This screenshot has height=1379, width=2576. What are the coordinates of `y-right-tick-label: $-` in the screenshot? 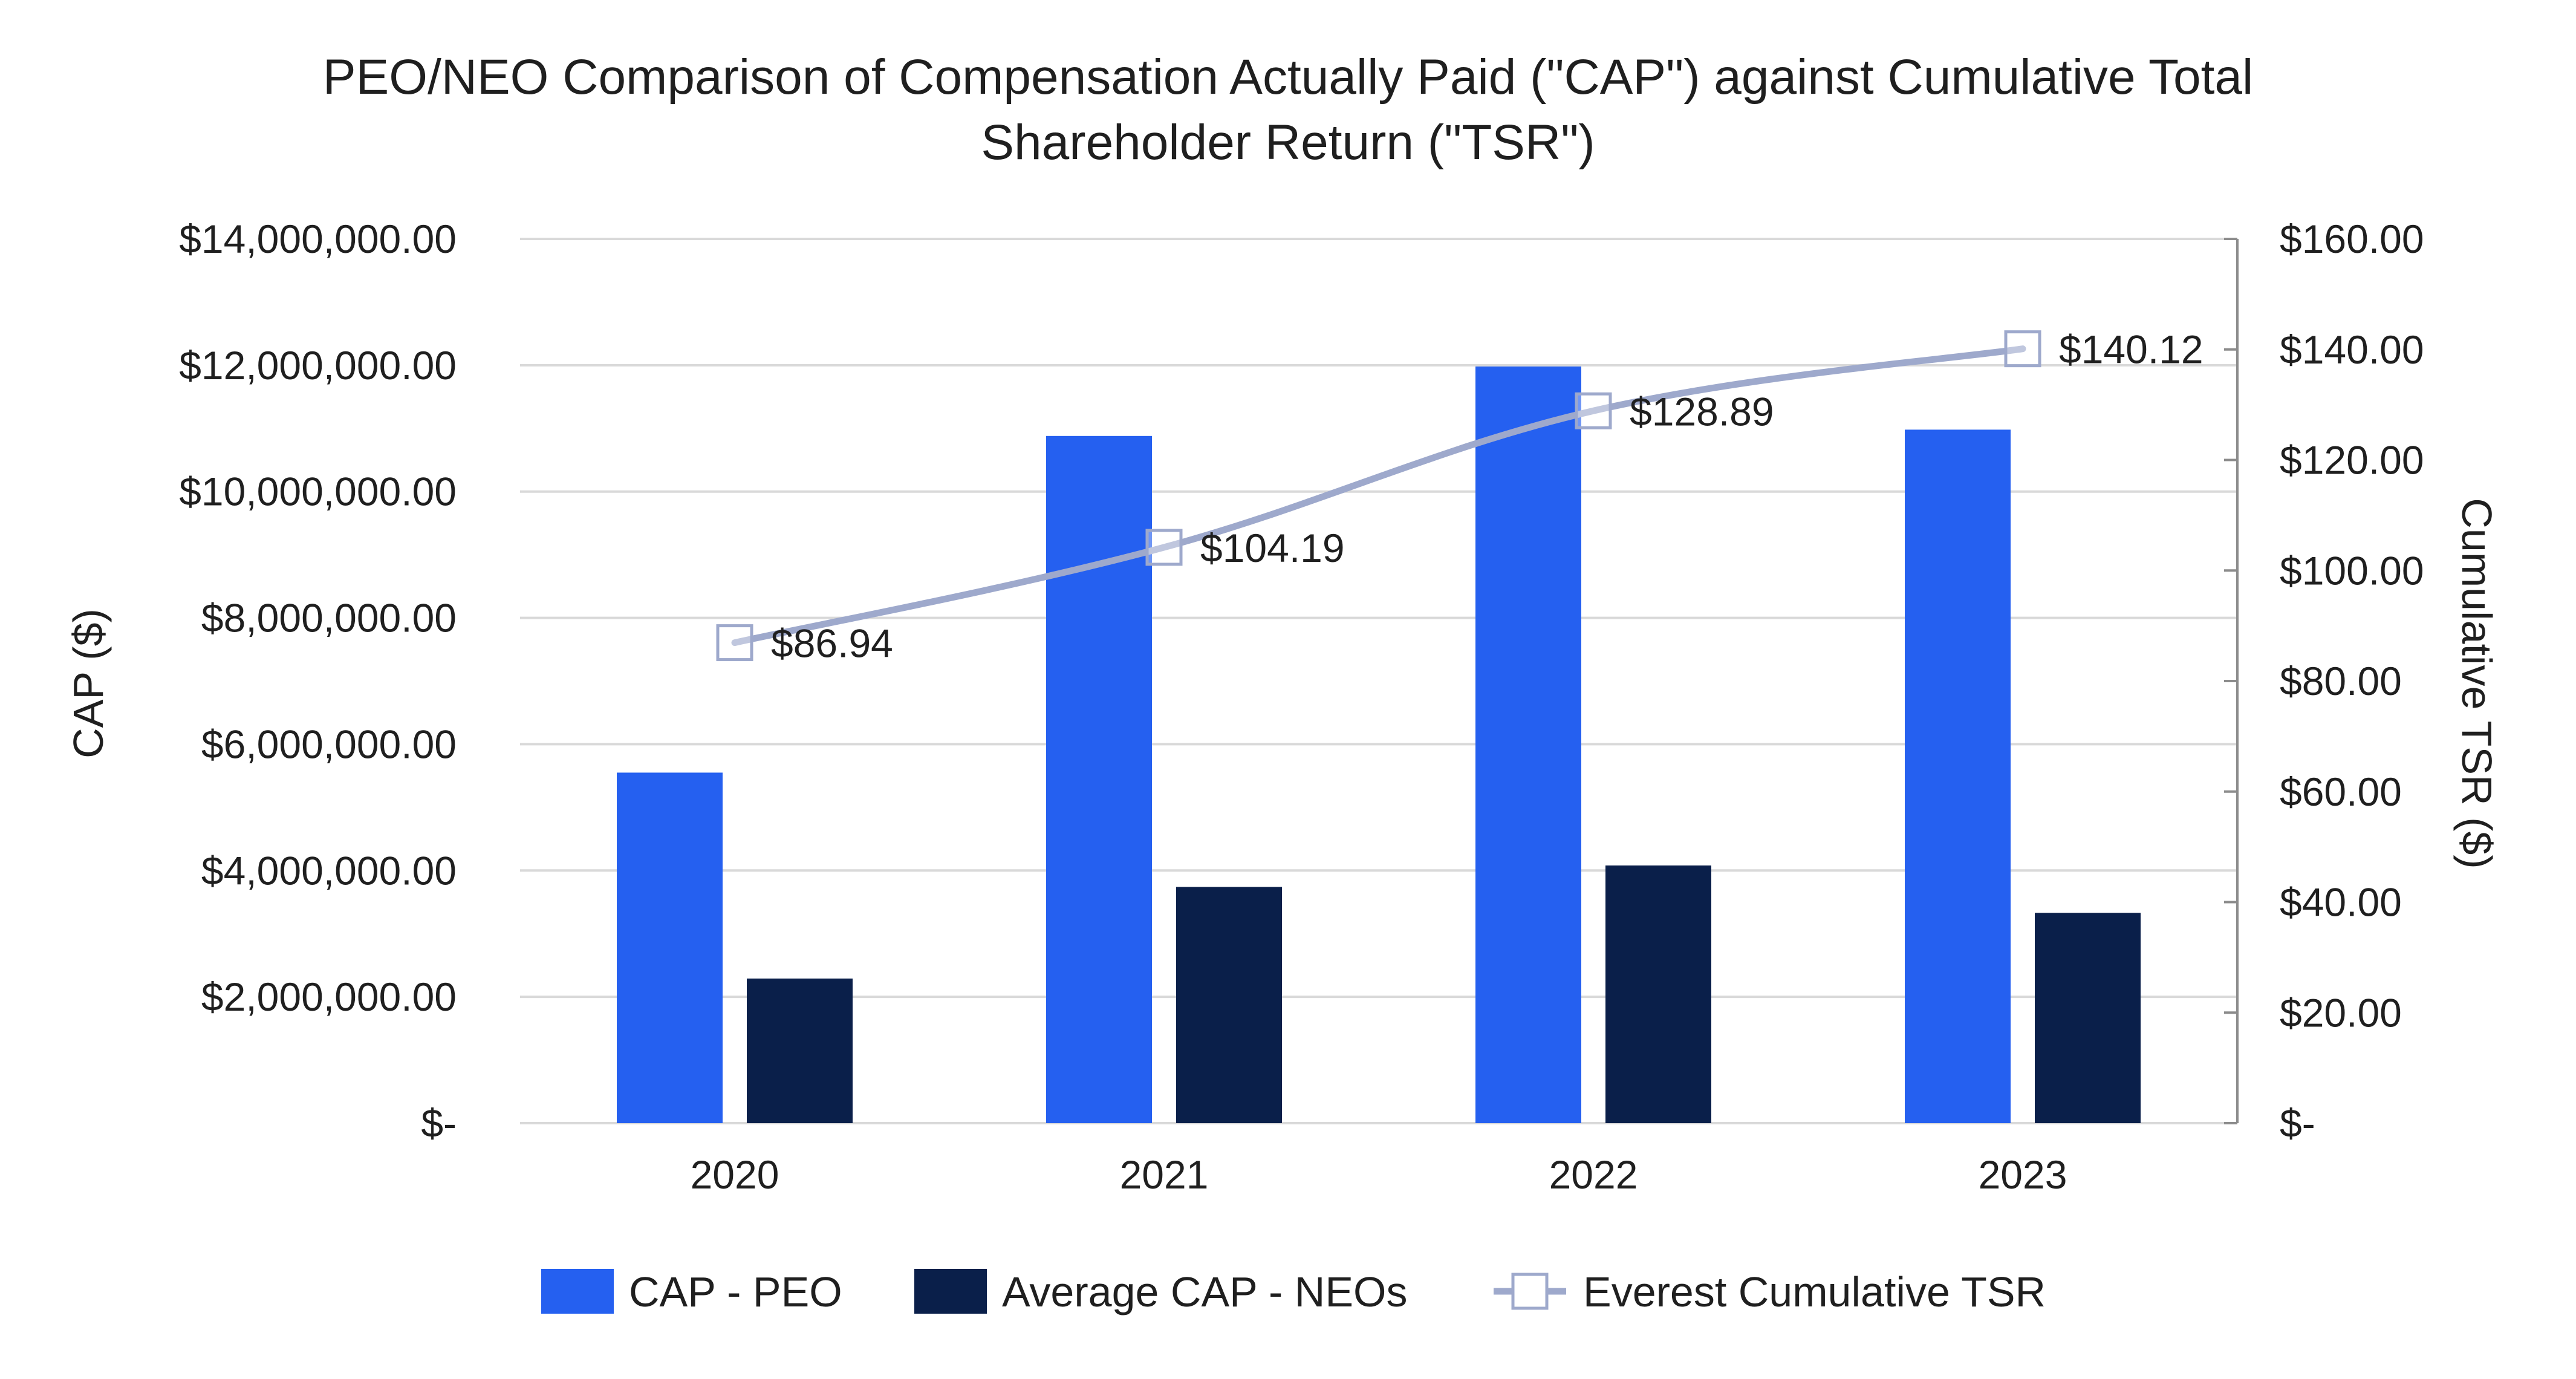 It's located at (2297, 1123).